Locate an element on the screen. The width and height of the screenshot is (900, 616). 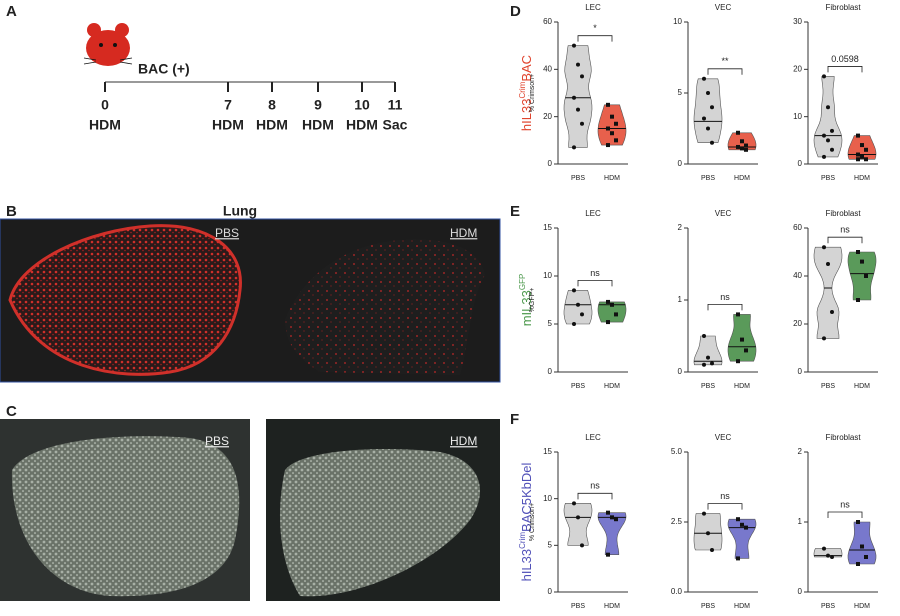
image-label: HDM is located at coordinates (463, 233).